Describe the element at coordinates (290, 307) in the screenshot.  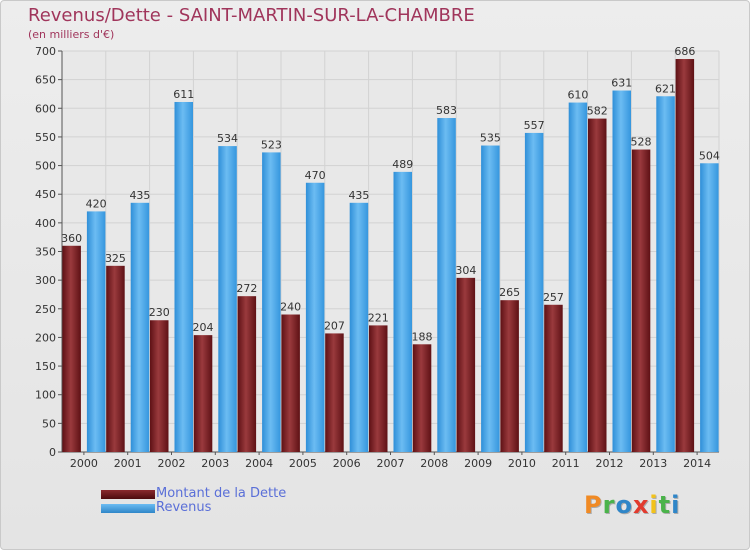
I see `data-label-dette-2005: 240` at that location.